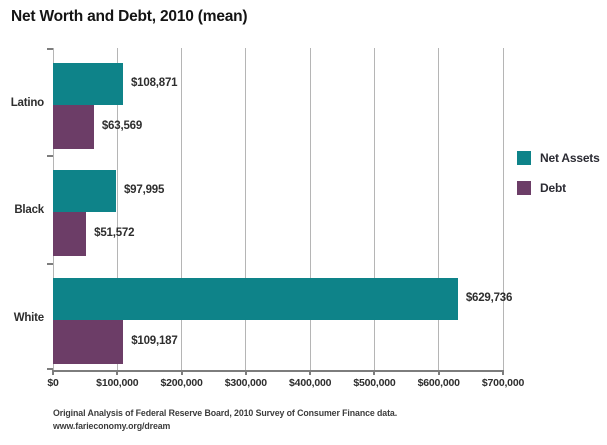  What do you see at coordinates (181, 383) in the screenshot?
I see `x-tick-label: $200,000` at bounding box center [181, 383].